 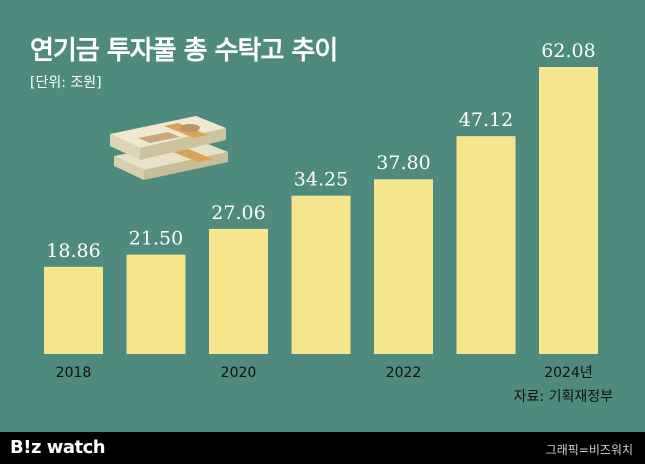 What do you see at coordinates (403, 163) in the screenshot?
I see `value-label-2022: 37.80` at bounding box center [403, 163].